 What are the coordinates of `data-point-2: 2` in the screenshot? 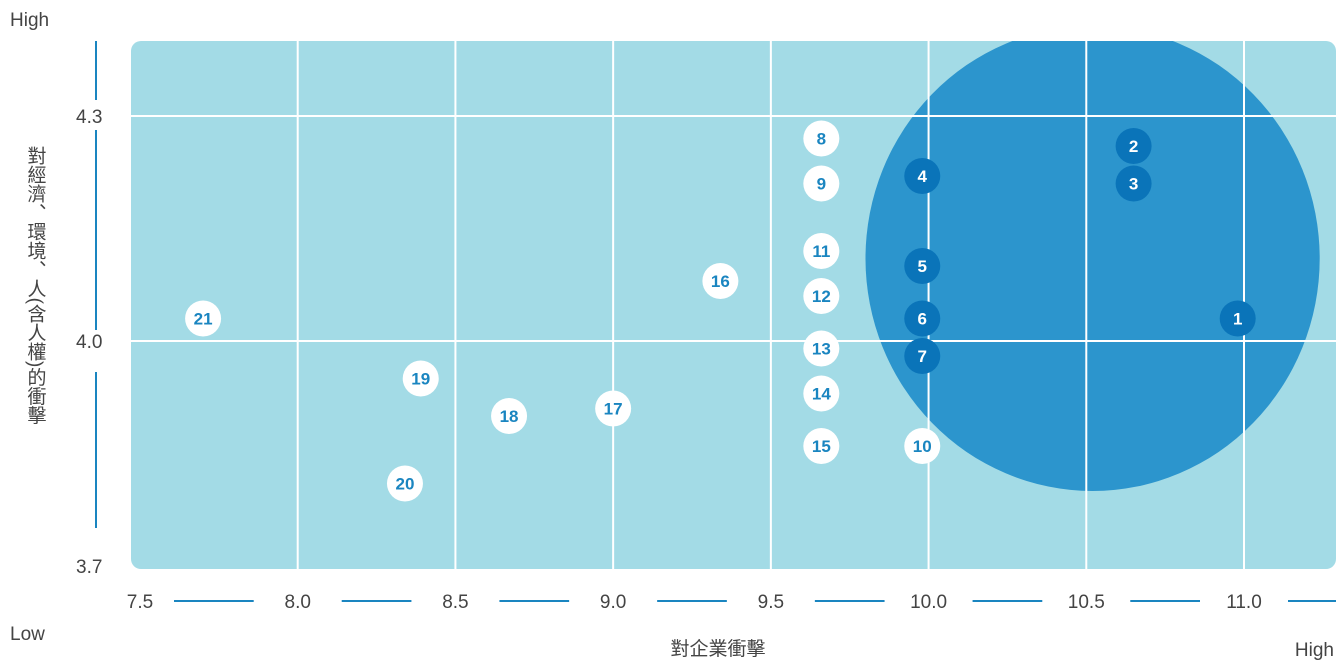 It's located at (1133, 146).